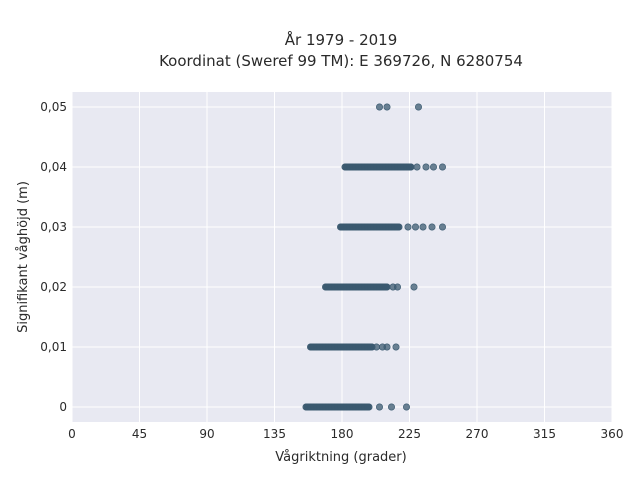  I want to click on y-axis-label: Signifikant våghöjd (m), so click(23, 257).